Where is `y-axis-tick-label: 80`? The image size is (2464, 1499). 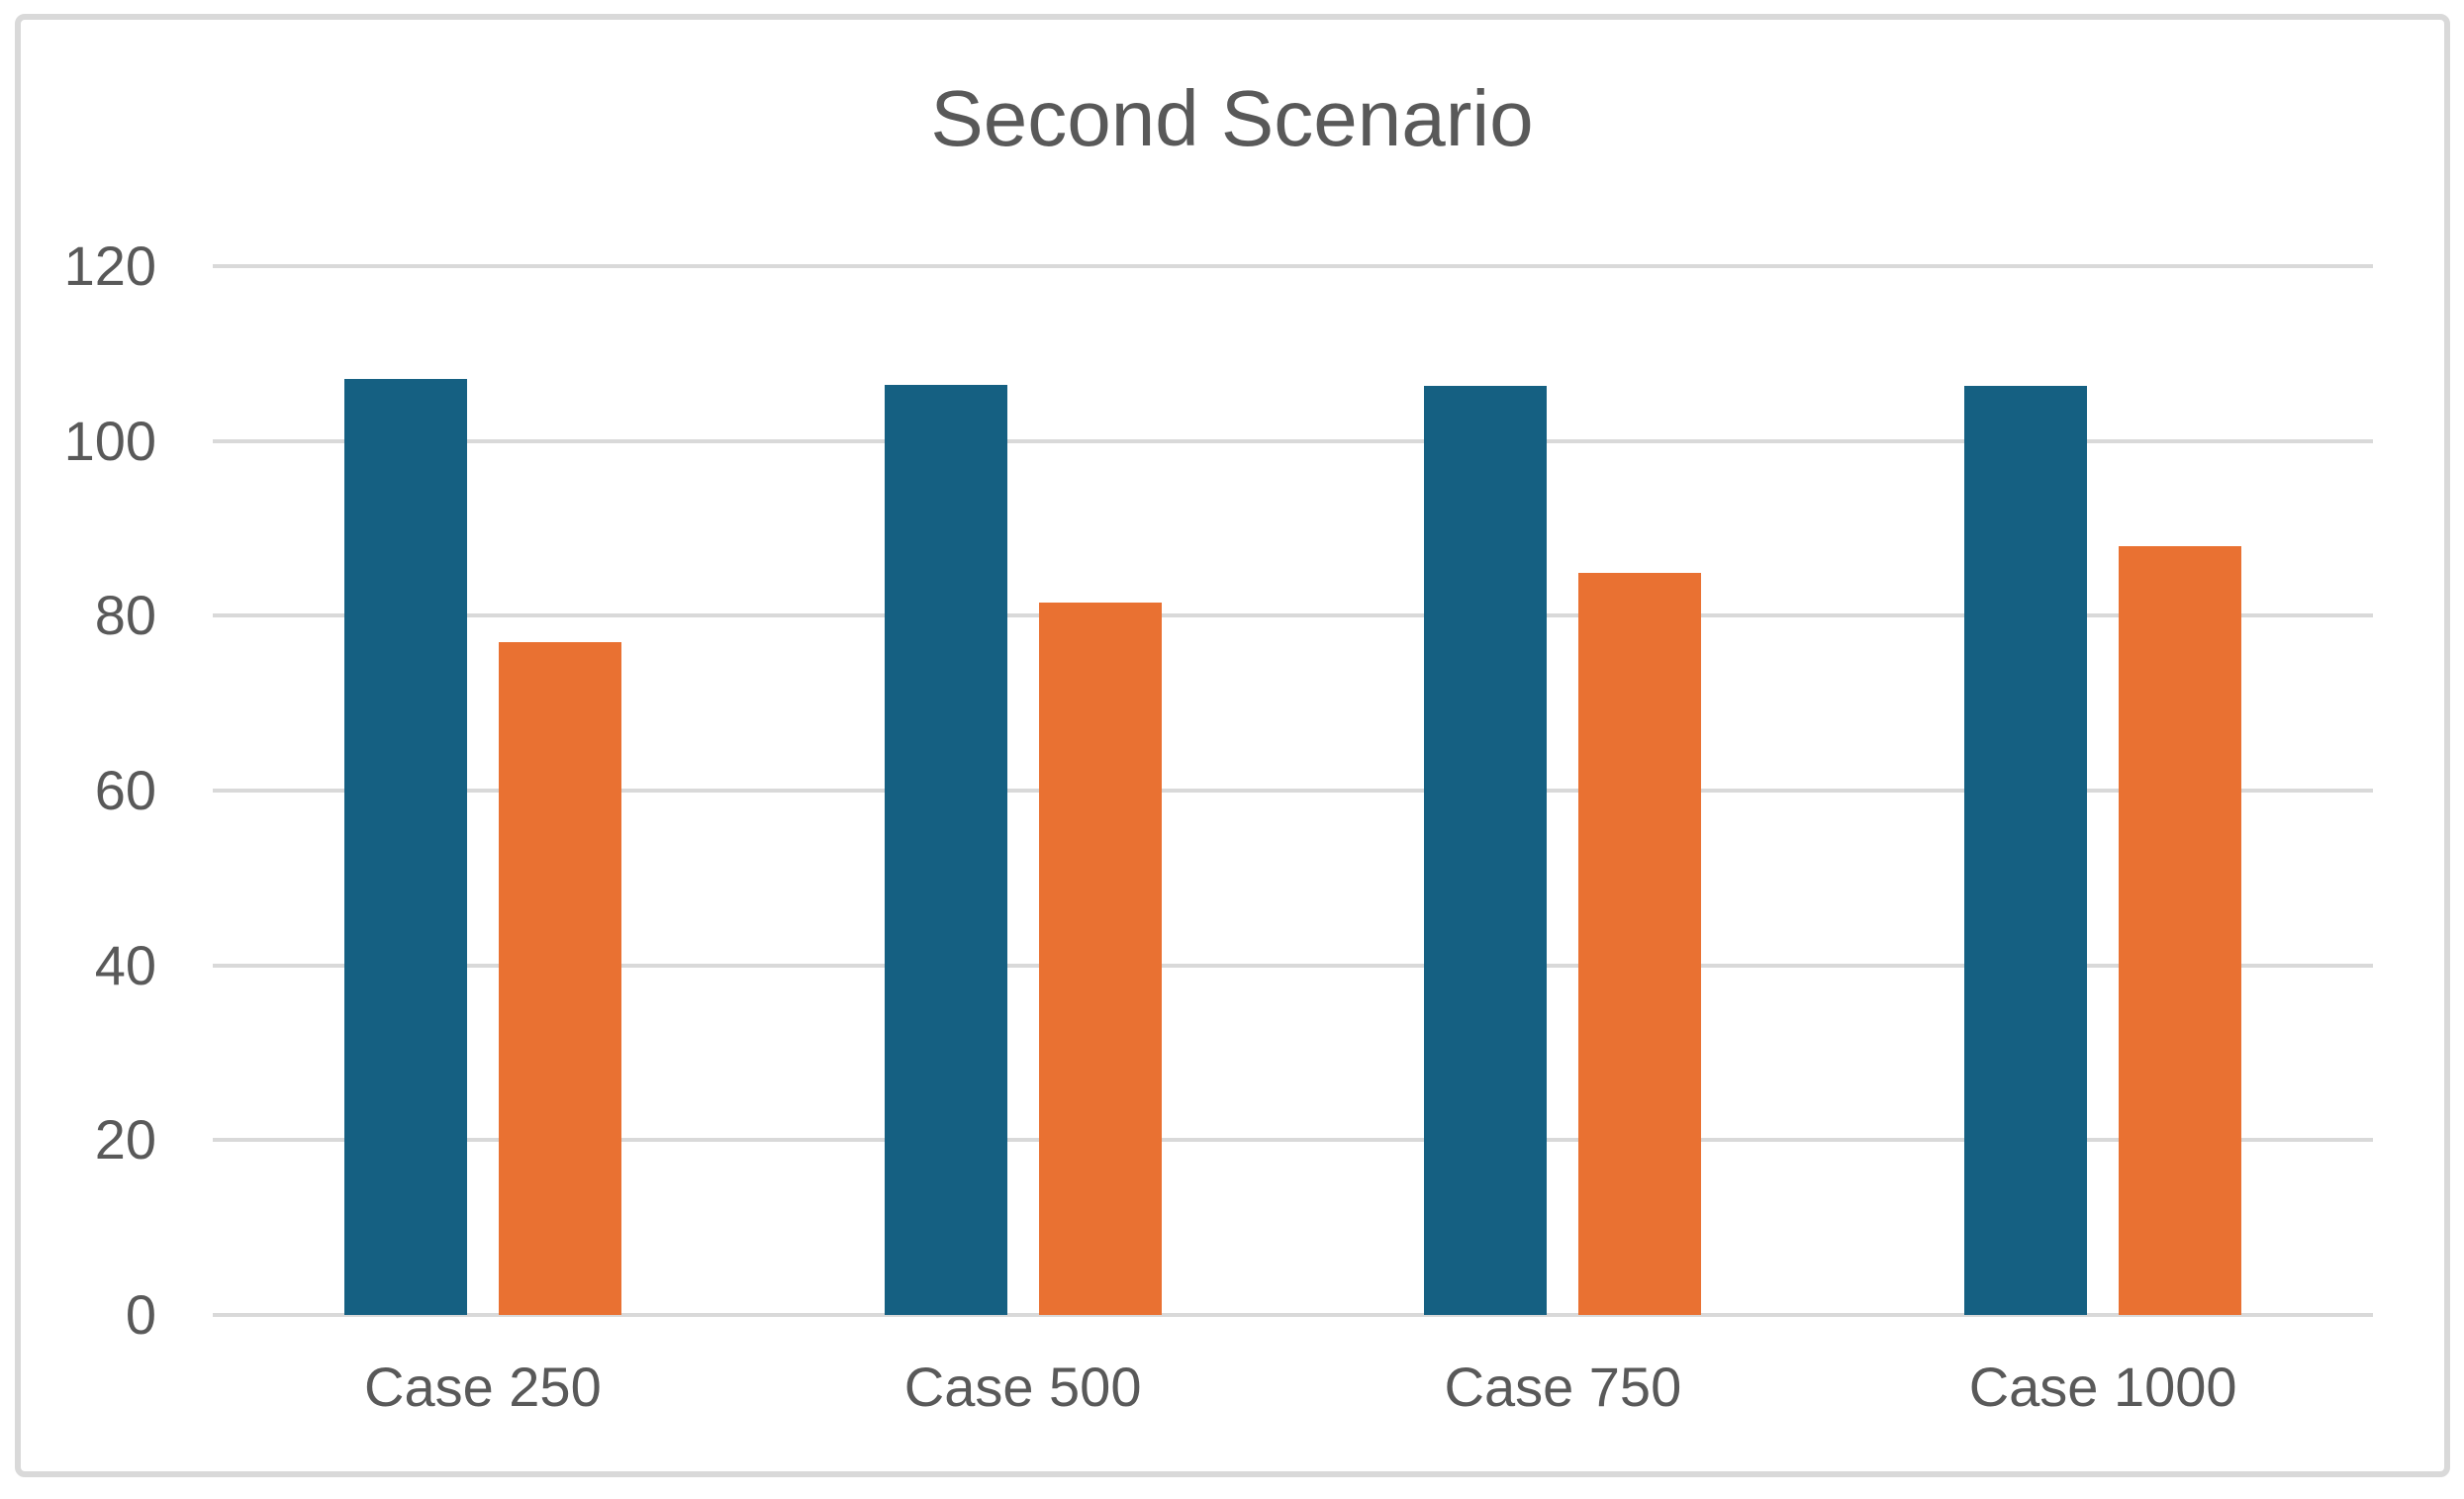 y-axis-tick-label: 80 is located at coordinates (125, 615).